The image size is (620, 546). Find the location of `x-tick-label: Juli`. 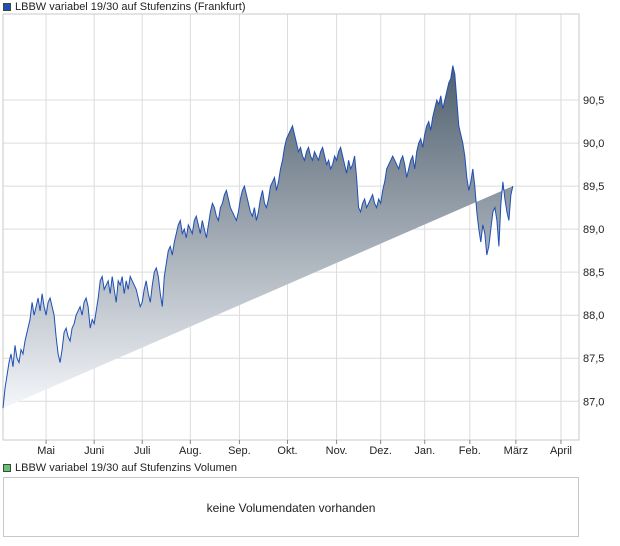

x-tick-label: Juli is located at coordinates (142, 451).